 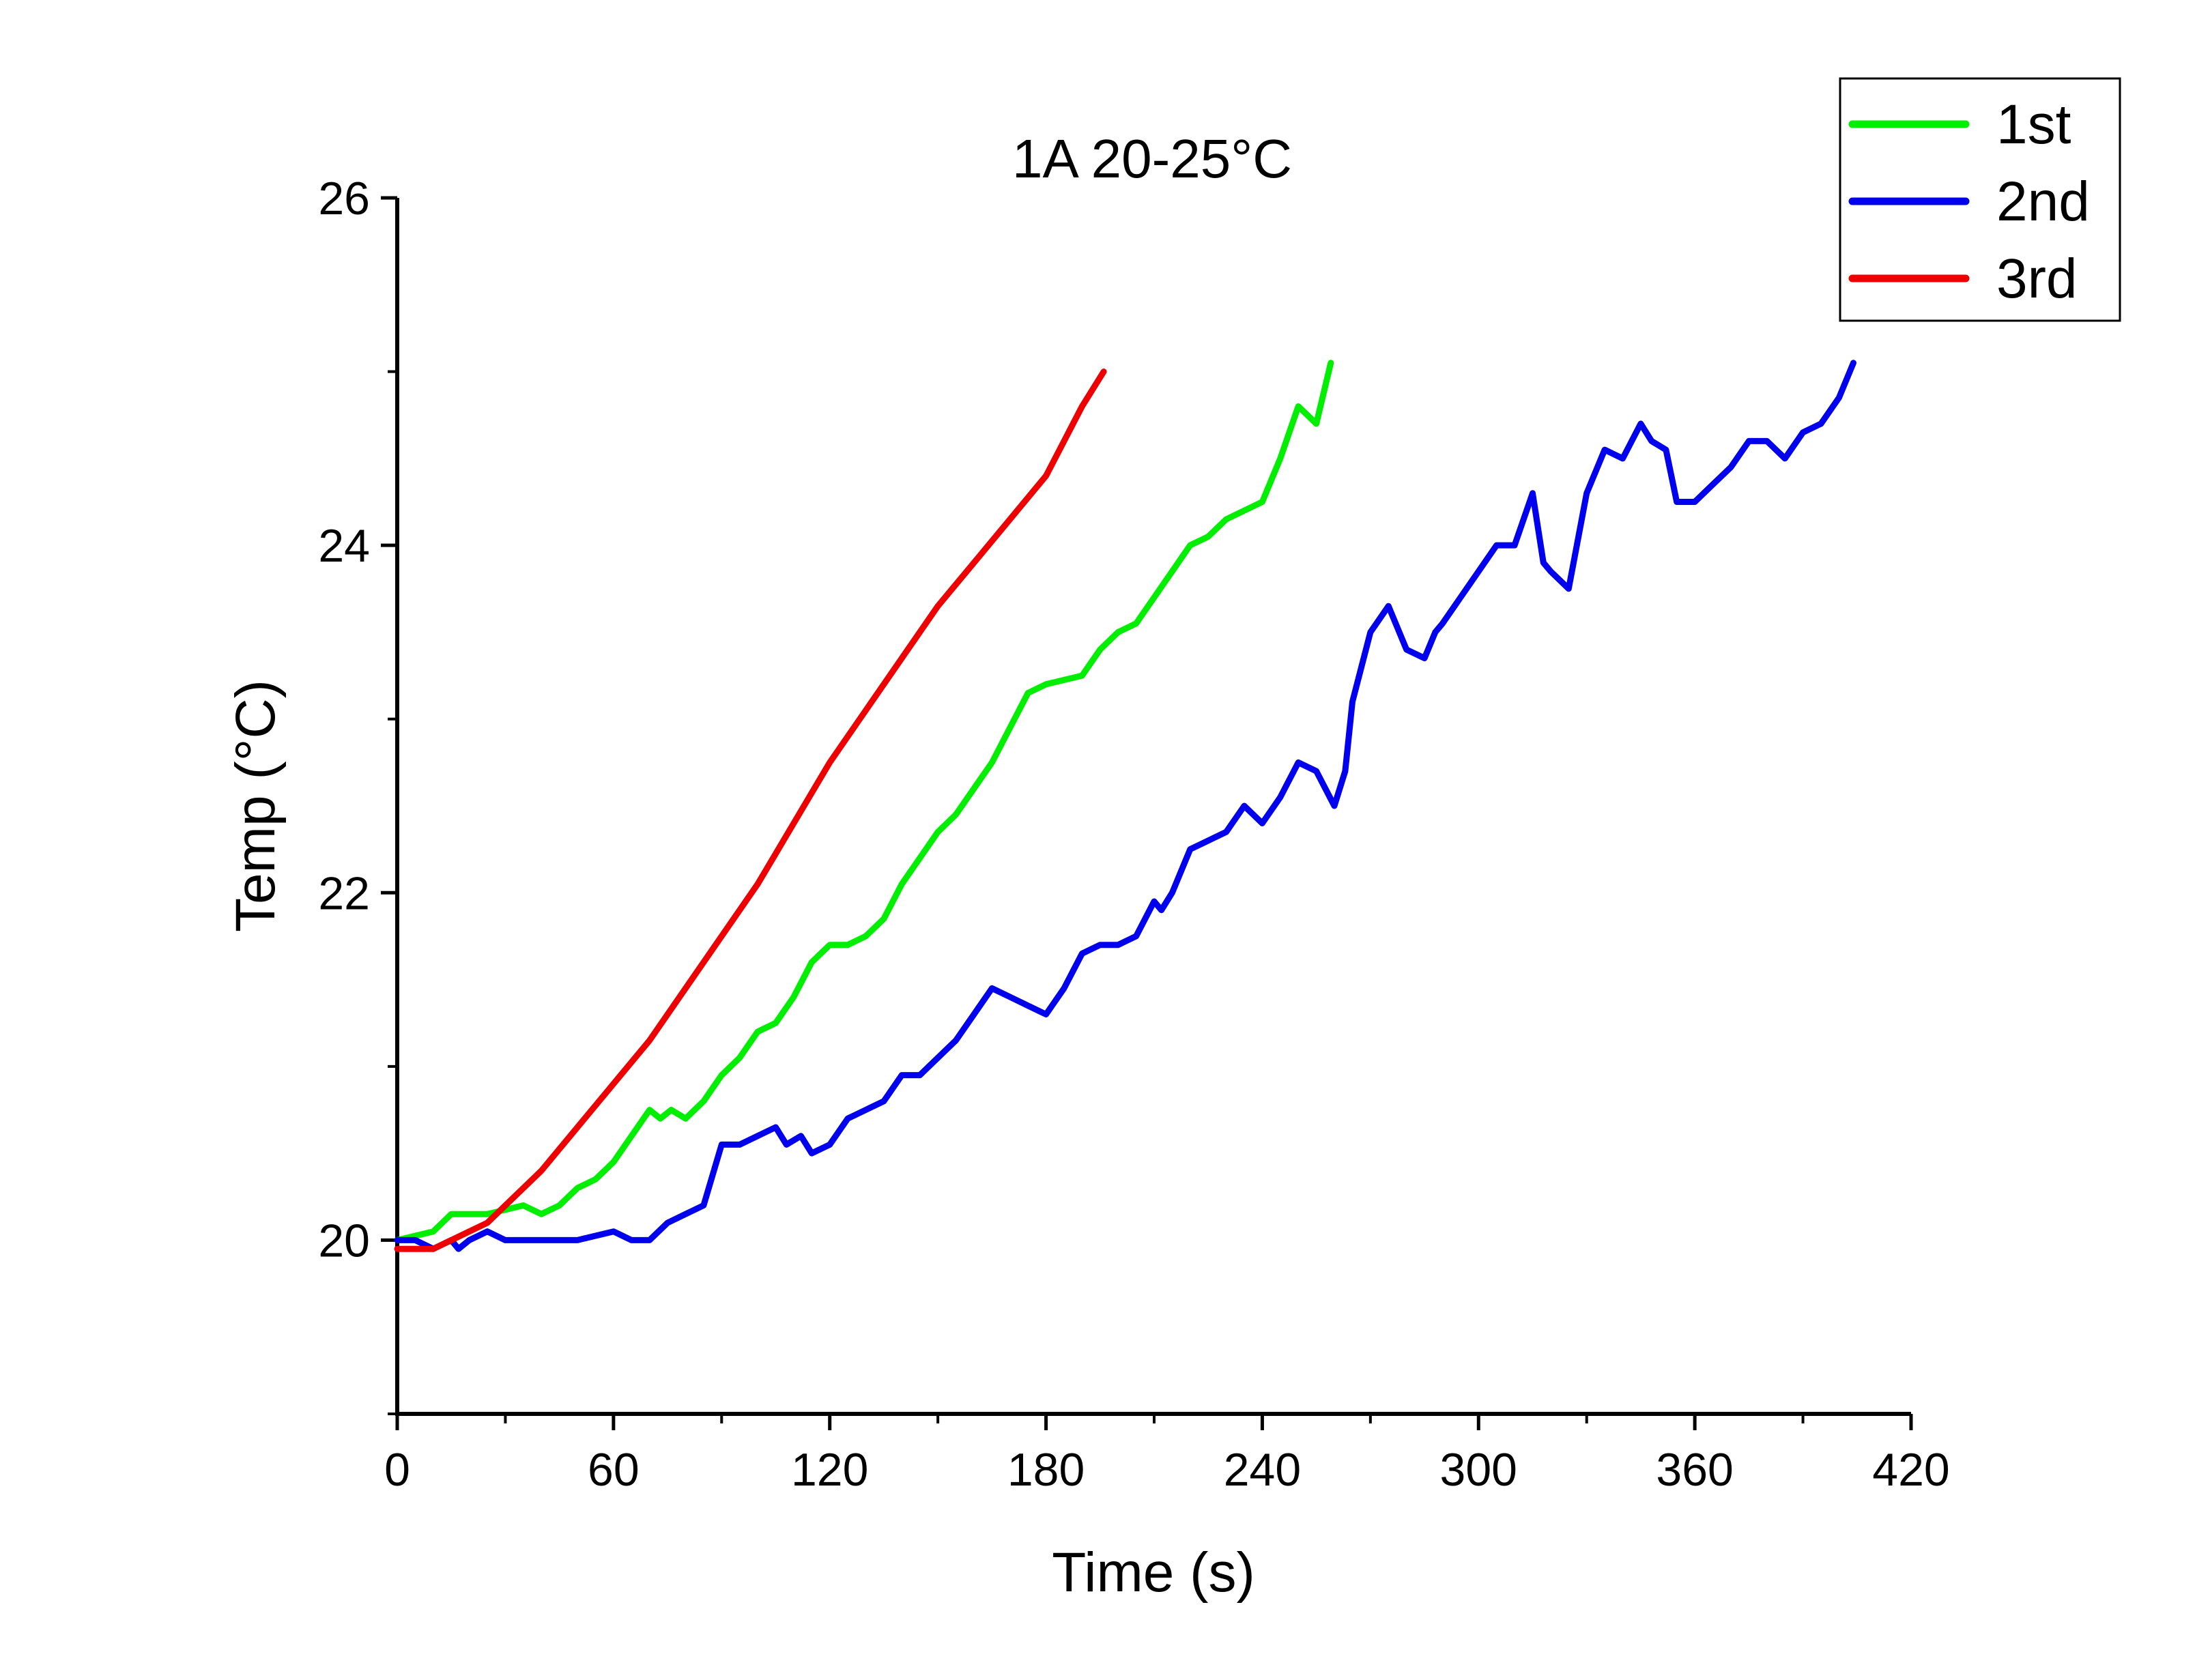 What do you see at coordinates (344, 893) in the screenshot?
I see `y-tick-label: 22` at bounding box center [344, 893].